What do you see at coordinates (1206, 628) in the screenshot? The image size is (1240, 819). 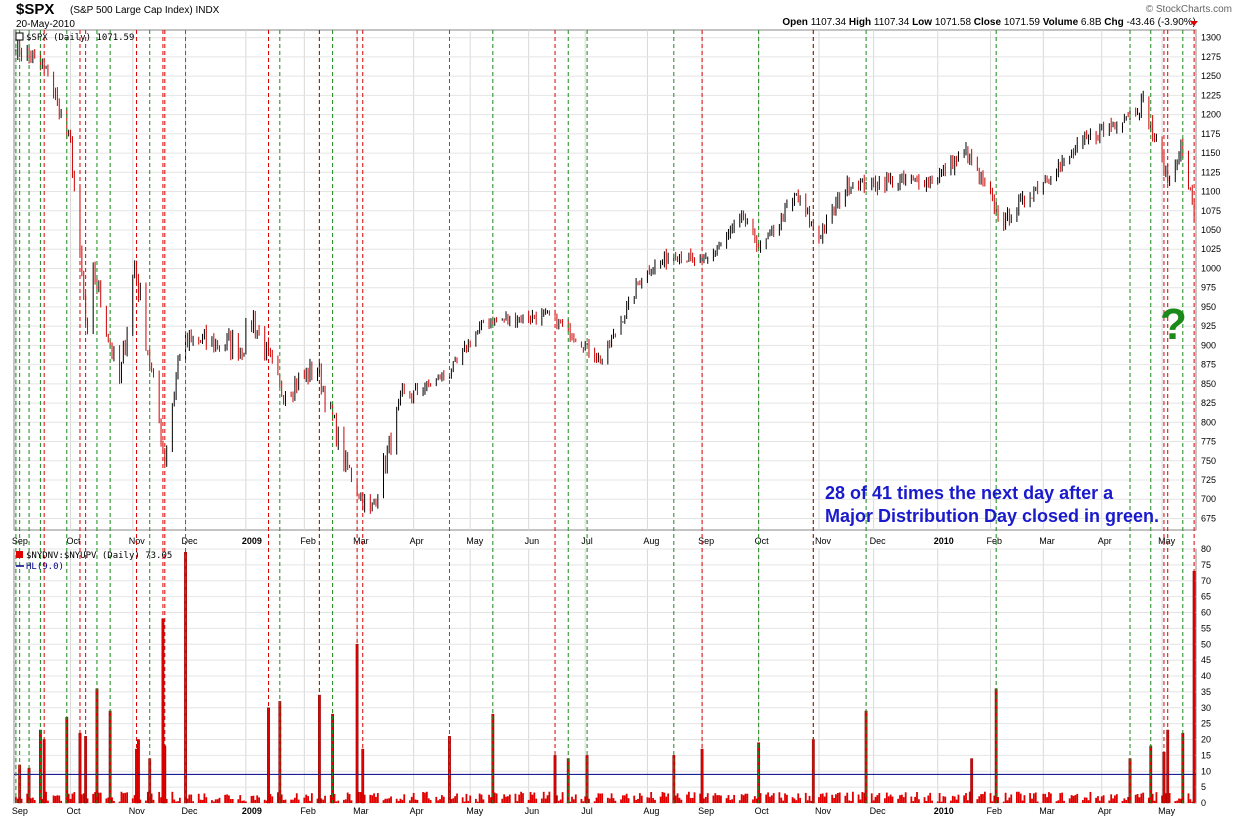 I see `ratio-tick-label: 55` at bounding box center [1206, 628].